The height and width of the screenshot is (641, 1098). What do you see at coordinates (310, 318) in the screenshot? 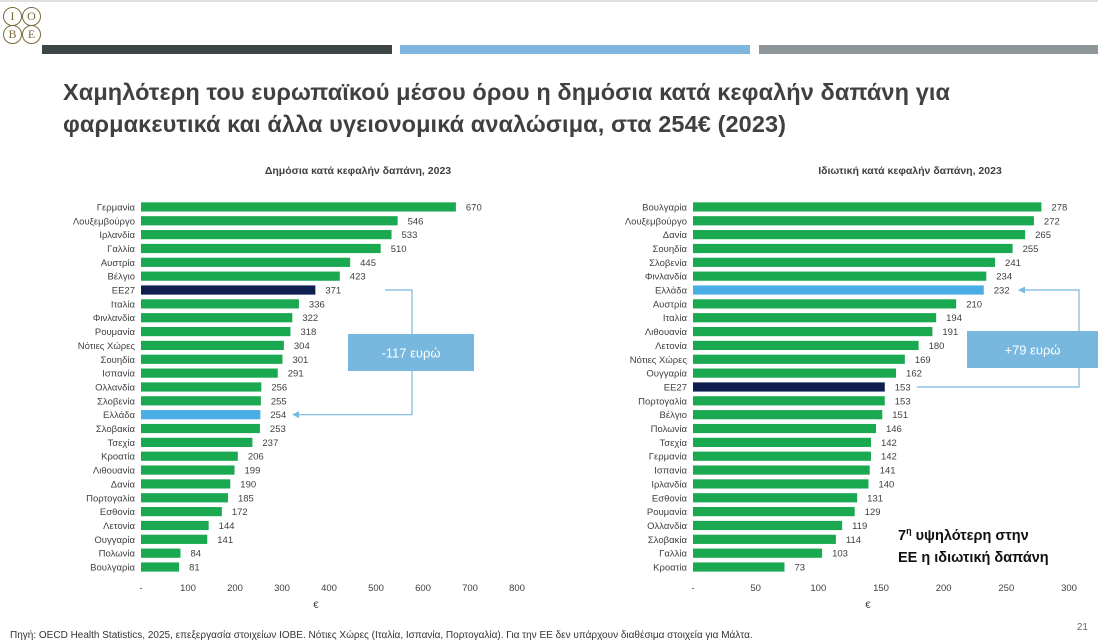
I see `public-value-label-φινλανδία: 322` at bounding box center [310, 318].